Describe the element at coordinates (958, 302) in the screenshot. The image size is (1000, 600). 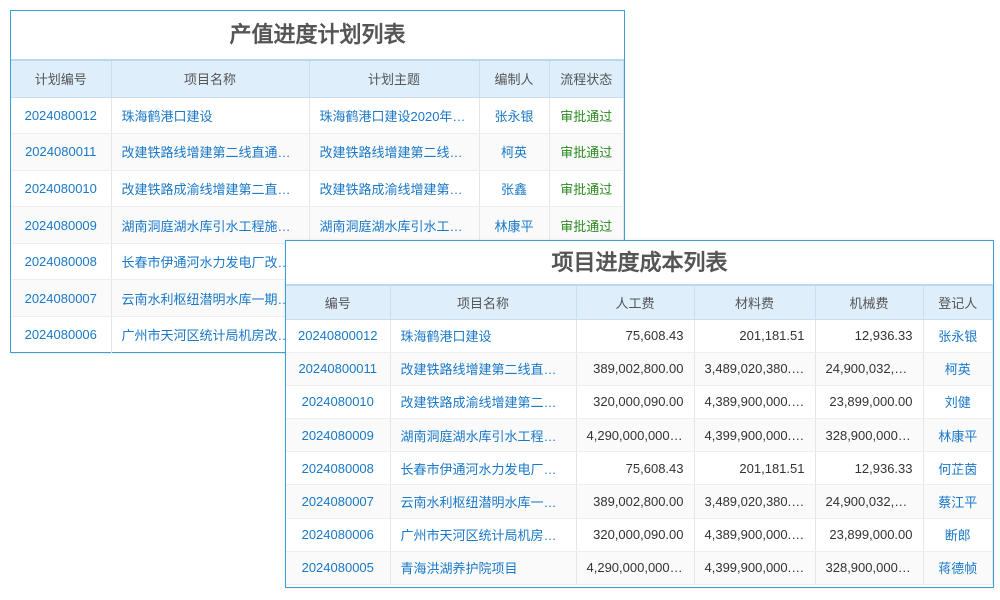
I see `column-header: 登记人` at that location.